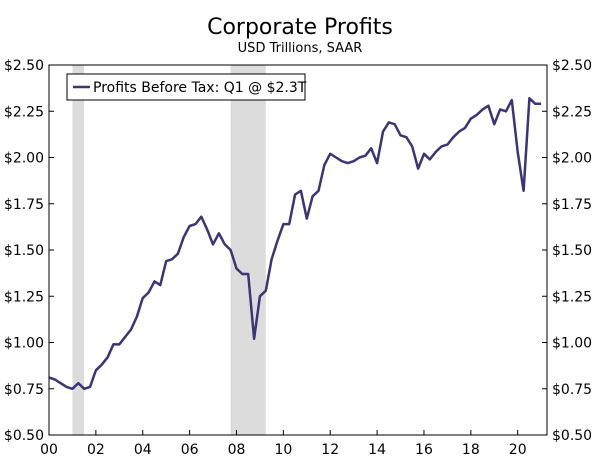 Image resolution: width=600 pixels, height=461 pixels. I want to click on legend: Profits Before Tax: Q1 @ $2.3T, so click(186, 87).